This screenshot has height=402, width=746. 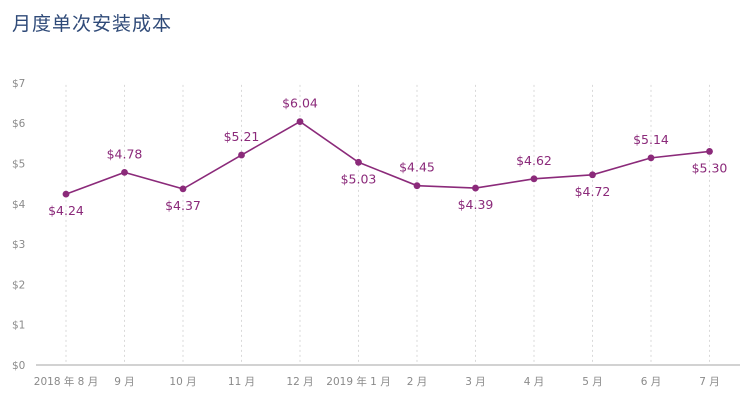 What do you see at coordinates (417, 167) in the screenshot?
I see `data-label: $4.45` at bounding box center [417, 167].